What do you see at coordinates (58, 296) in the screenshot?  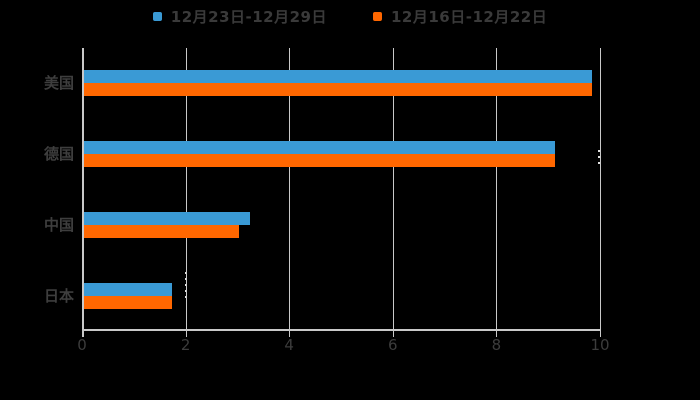 I see `category-label-日本: 日本` at bounding box center [58, 296].